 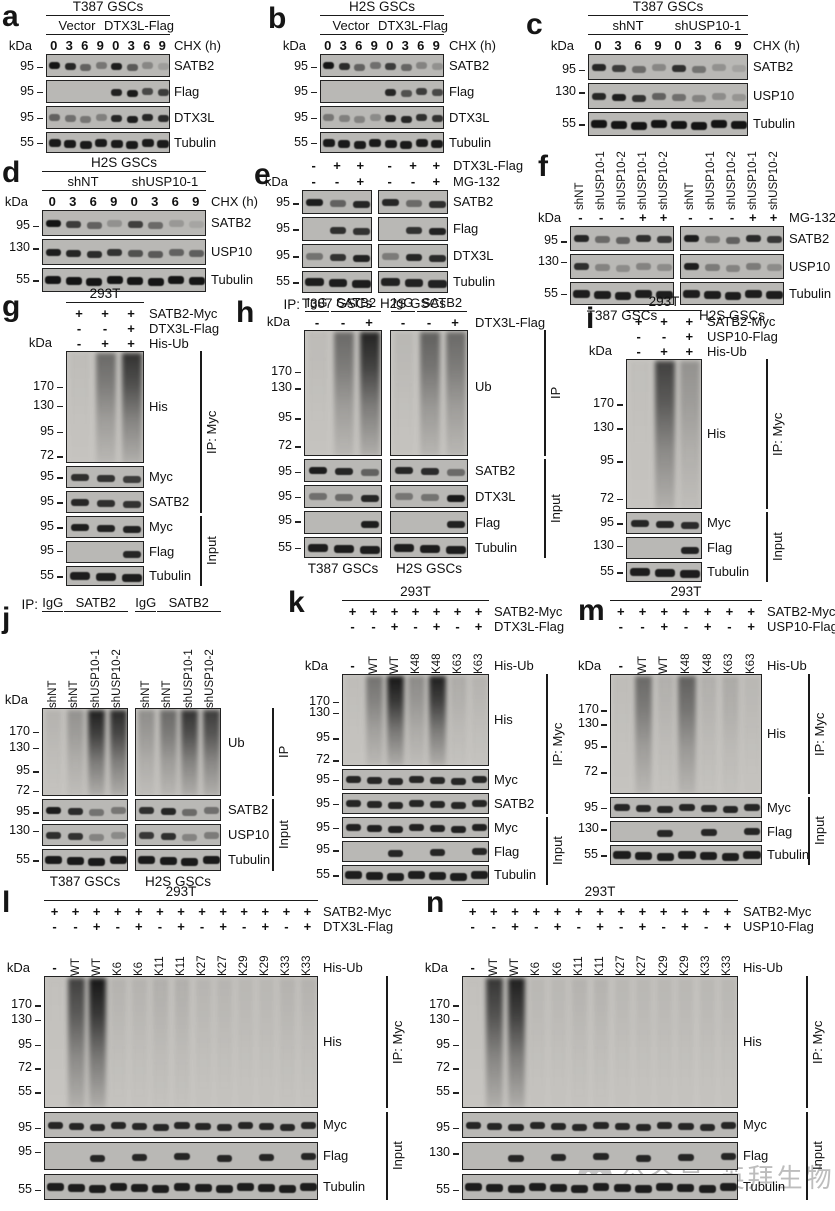 What do you see at coordinates (545, 508) in the screenshot?
I see `bracket-line` at bounding box center [545, 508].